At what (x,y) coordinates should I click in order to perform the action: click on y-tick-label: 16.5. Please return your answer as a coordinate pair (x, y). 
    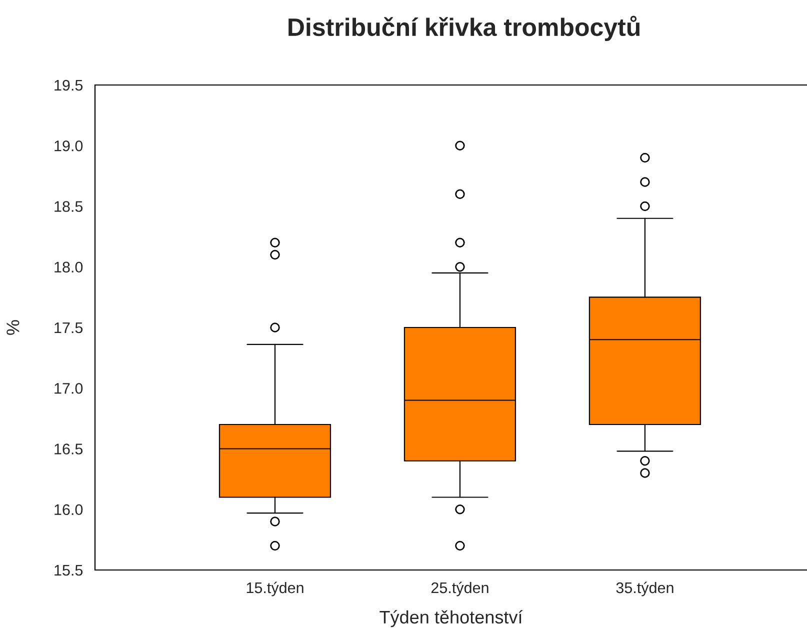
    Looking at the image, I should click on (68, 449).